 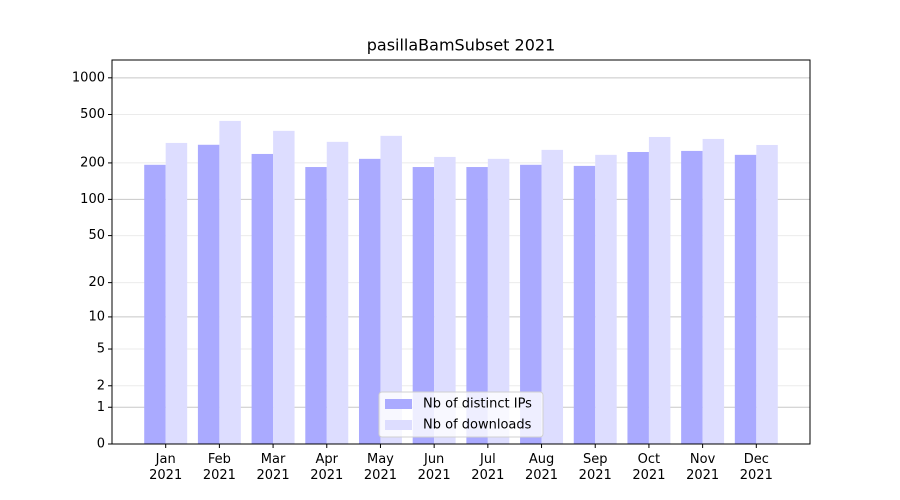 What do you see at coordinates (703, 467) in the screenshot?
I see `x-tick-label: Nov 2021` at bounding box center [703, 467].